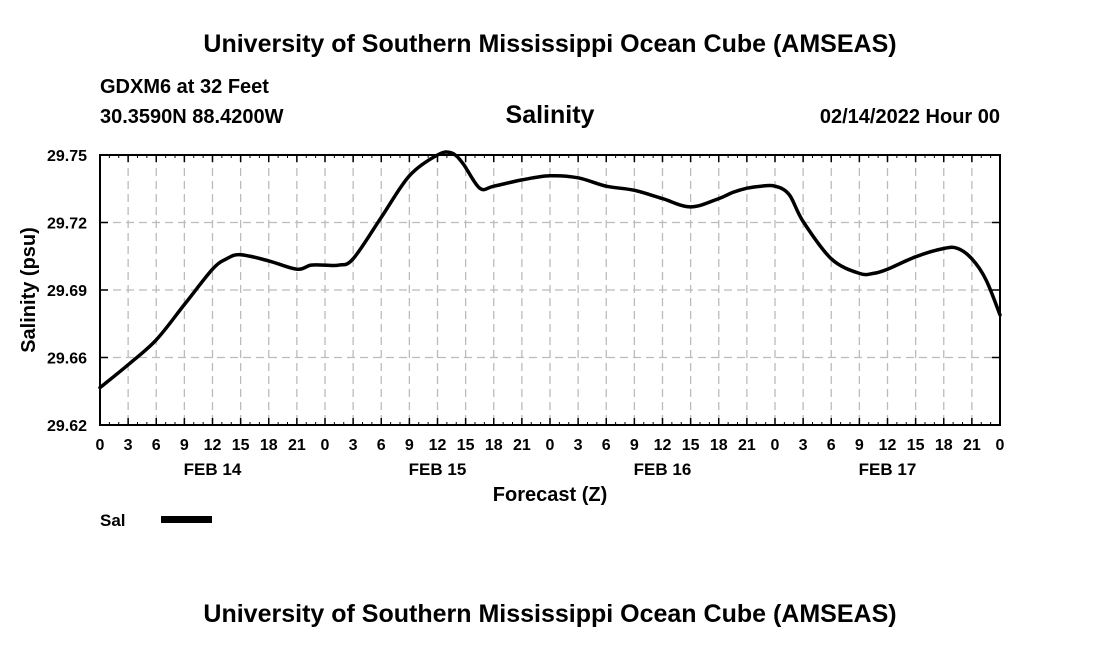  What do you see at coordinates (67, 359) in the screenshot?
I see `y-tick-label: 29.66` at bounding box center [67, 359].